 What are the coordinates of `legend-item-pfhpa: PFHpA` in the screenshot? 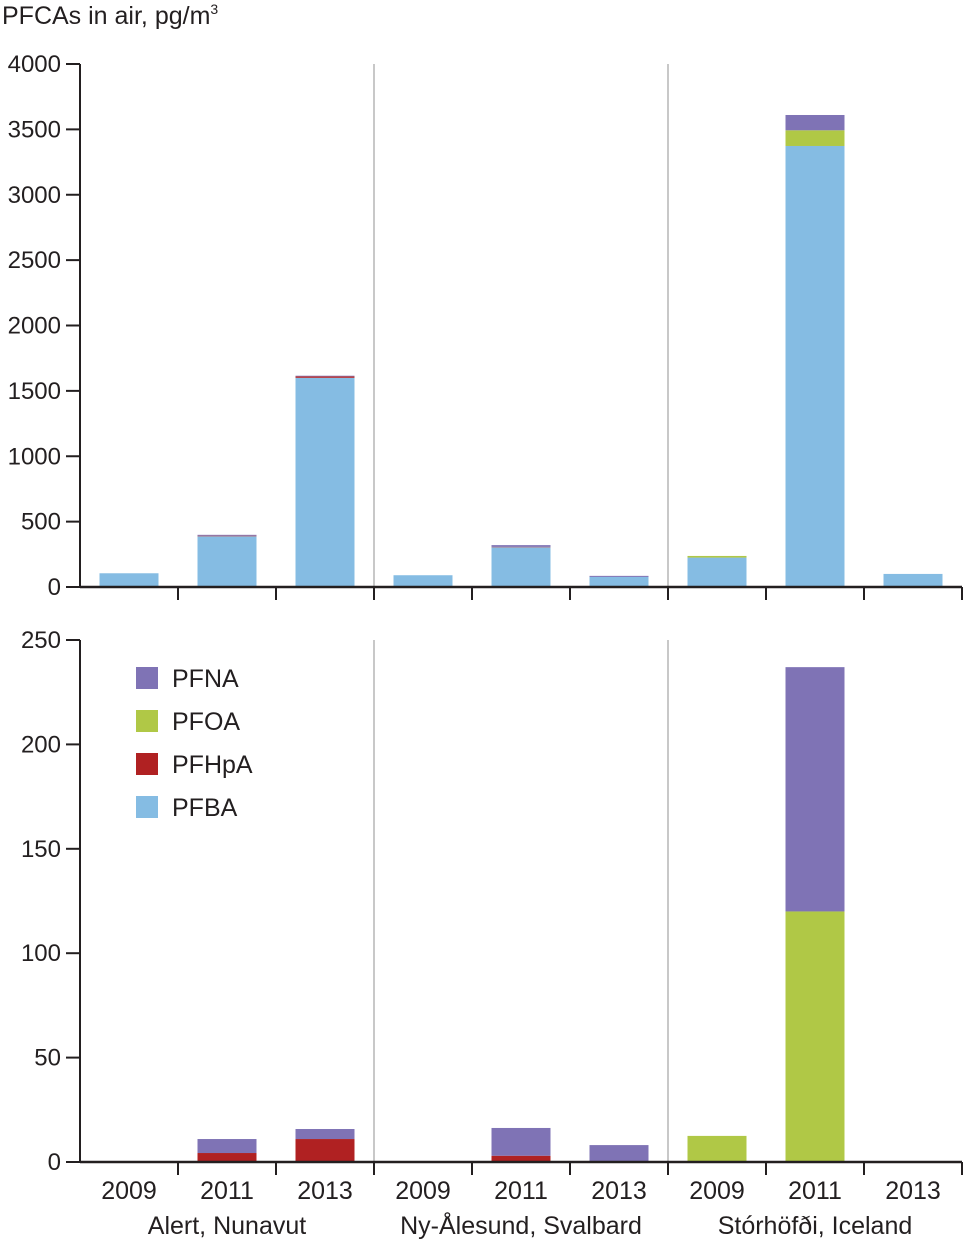 It's located at (194, 765).